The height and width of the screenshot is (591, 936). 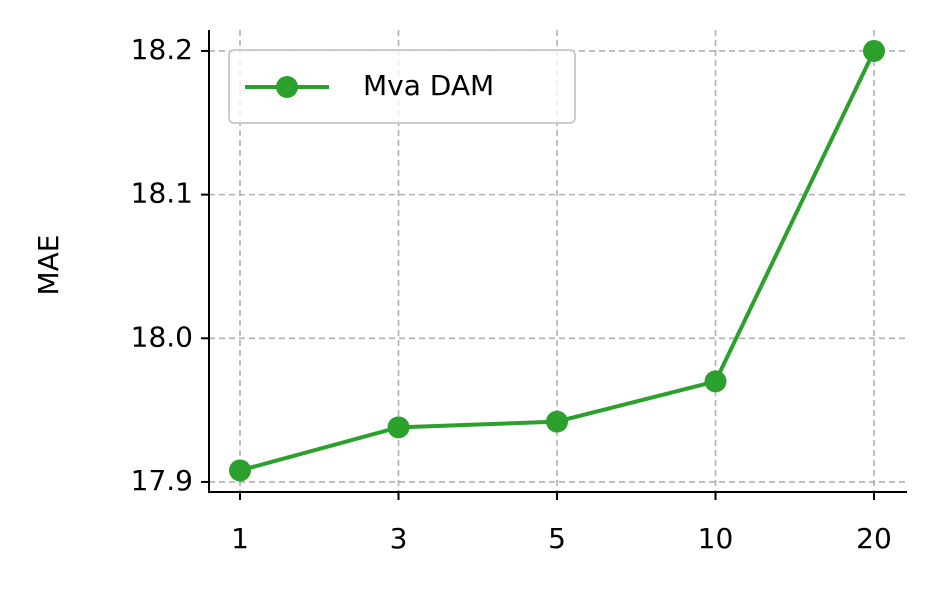 I want to click on x-tick-label: 20, so click(x=874, y=538).